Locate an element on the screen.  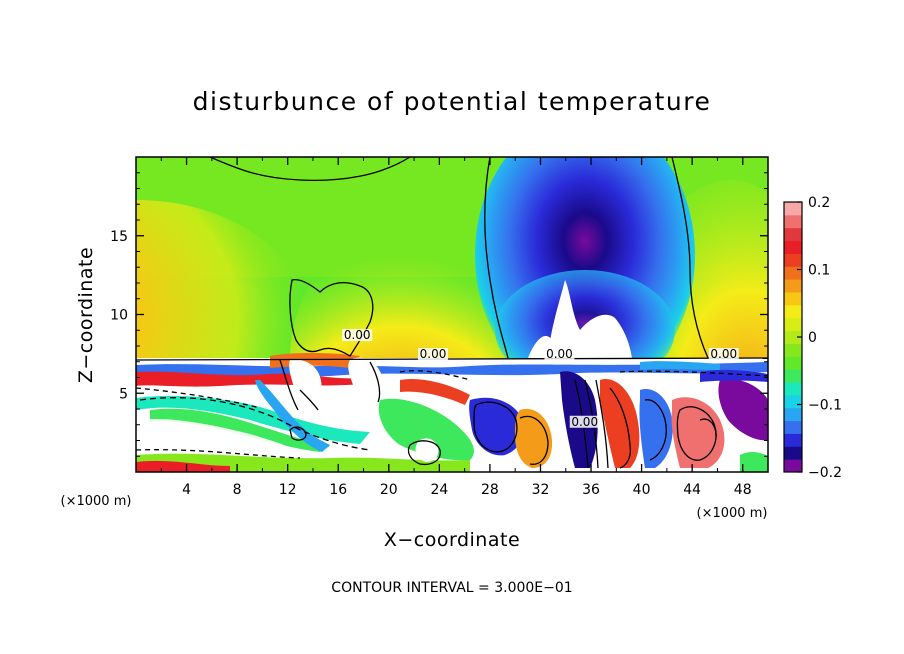
colorbar-tick-label: 0.1 is located at coordinates (819, 271).